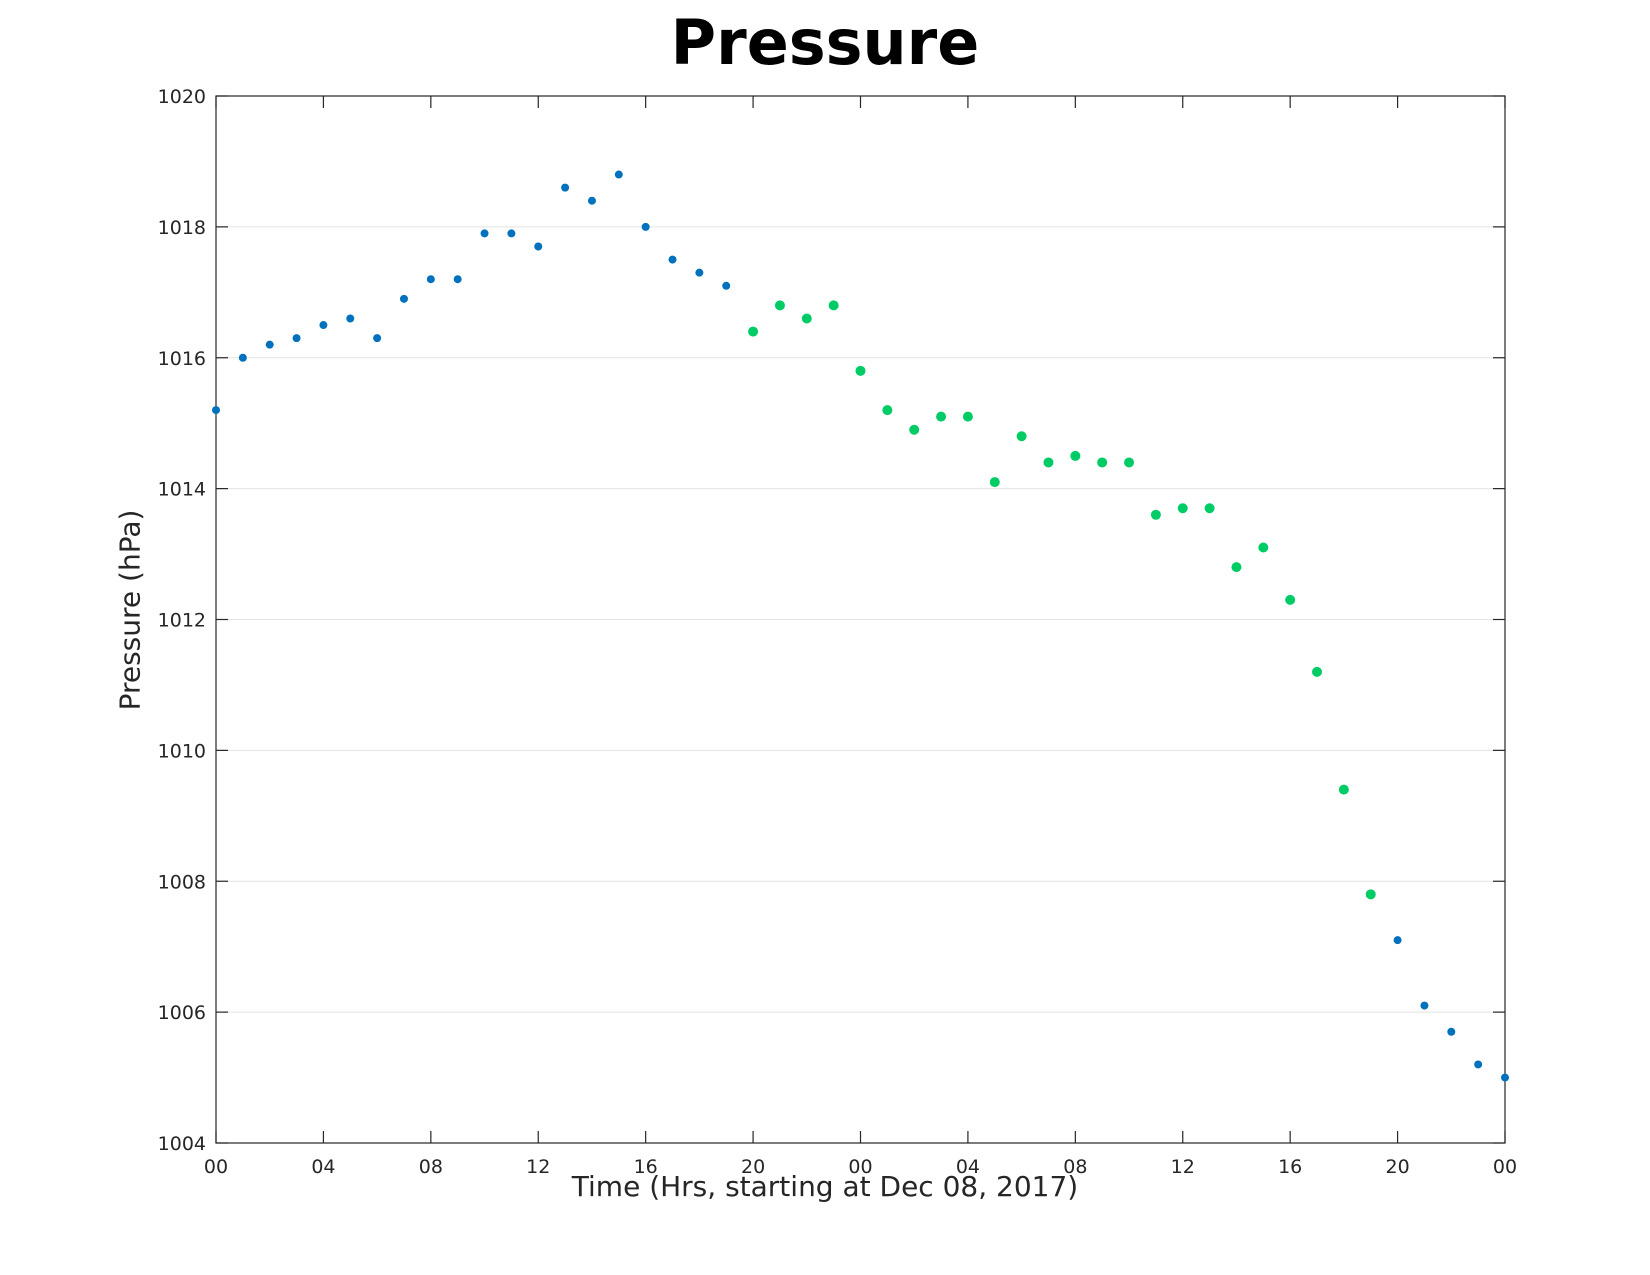 This screenshot has width=1650, height=1275. I want to click on y-tick-label: 1014, so click(182, 490).